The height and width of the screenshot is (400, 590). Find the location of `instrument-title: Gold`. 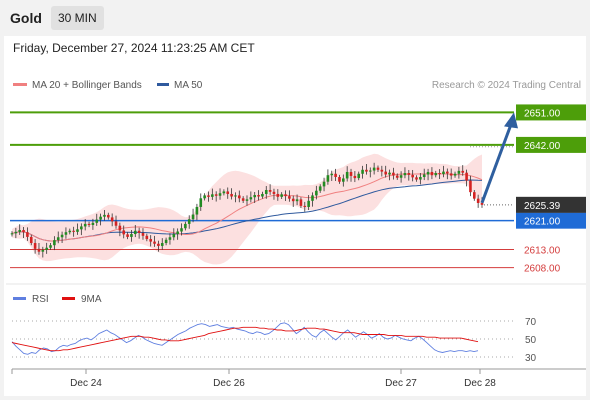

instrument-title: Gold is located at coordinates (26, 18).